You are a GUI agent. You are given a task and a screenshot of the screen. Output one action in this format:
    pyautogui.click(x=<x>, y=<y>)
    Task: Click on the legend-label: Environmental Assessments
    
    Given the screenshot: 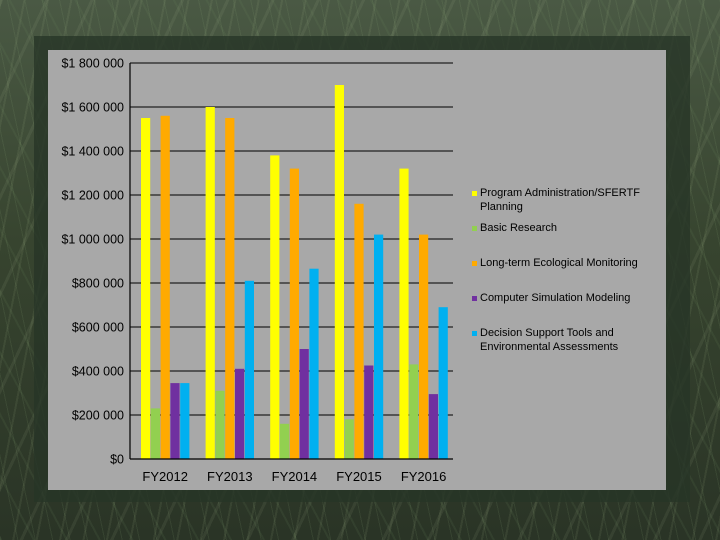 What is the action you would take?
    pyautogui.click(x=549, y=347)
    